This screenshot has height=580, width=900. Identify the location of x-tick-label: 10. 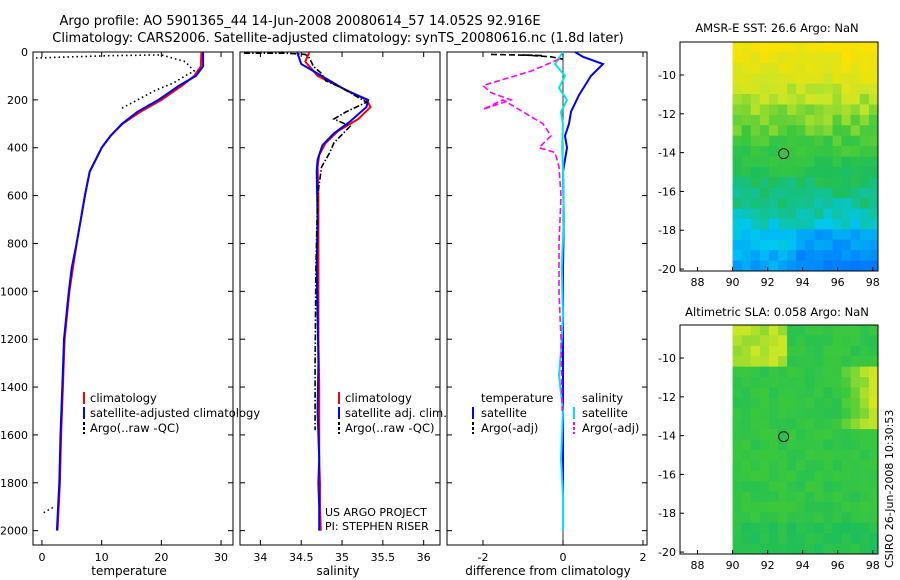
(102, 557).